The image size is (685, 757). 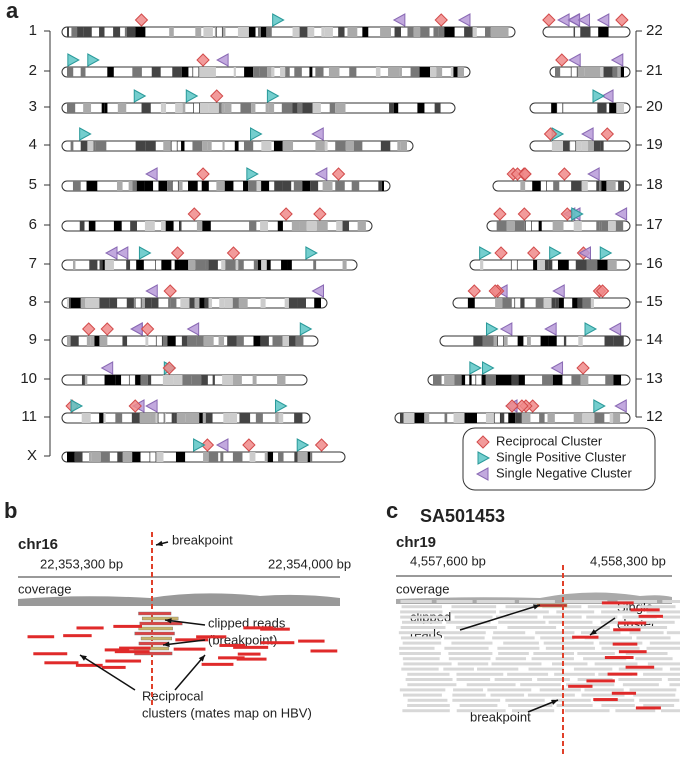 What do you see at coordinates (627, 630) in the screenshot?
I see `cluster-read` at bounding box center [627, 630].